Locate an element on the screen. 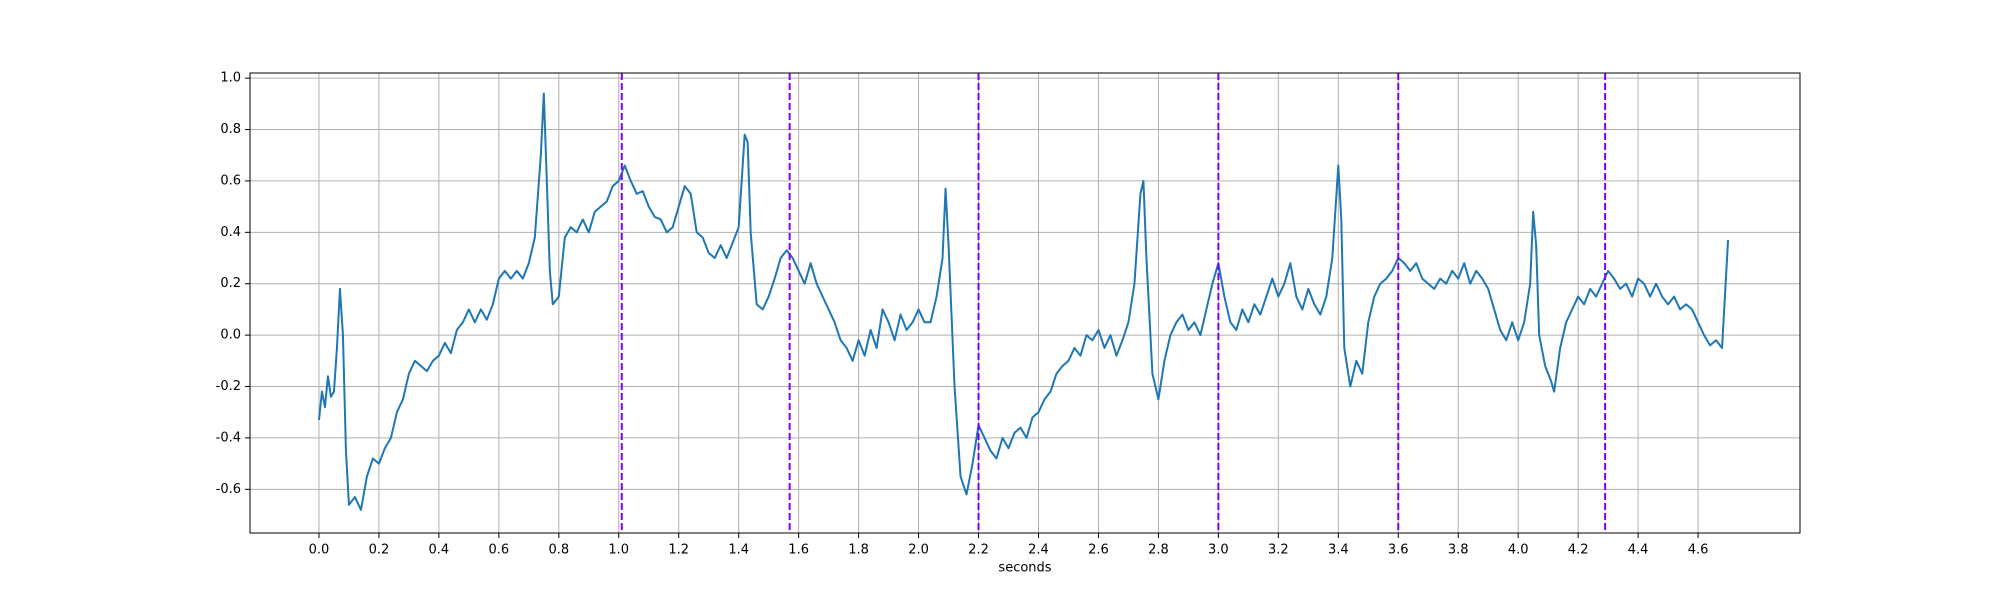 The height and width of the screenshot is (604, 2000). x-tick-label: 1.4 is located at coordinates (738, 550).